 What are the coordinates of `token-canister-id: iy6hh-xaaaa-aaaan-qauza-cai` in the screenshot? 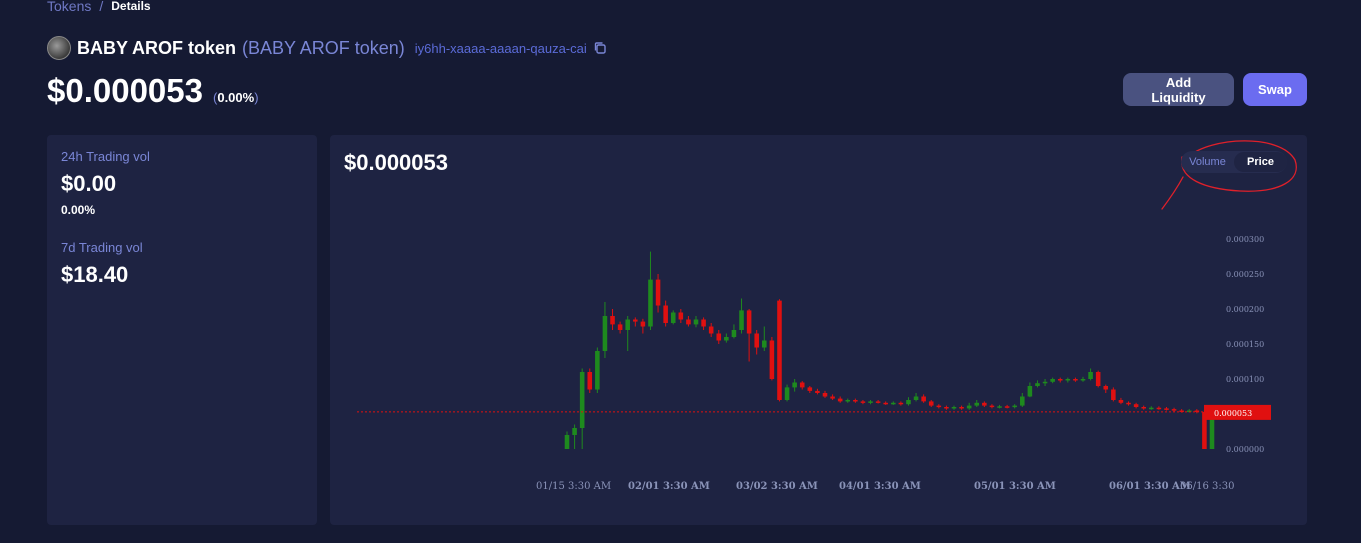 It's located at (500, 48).